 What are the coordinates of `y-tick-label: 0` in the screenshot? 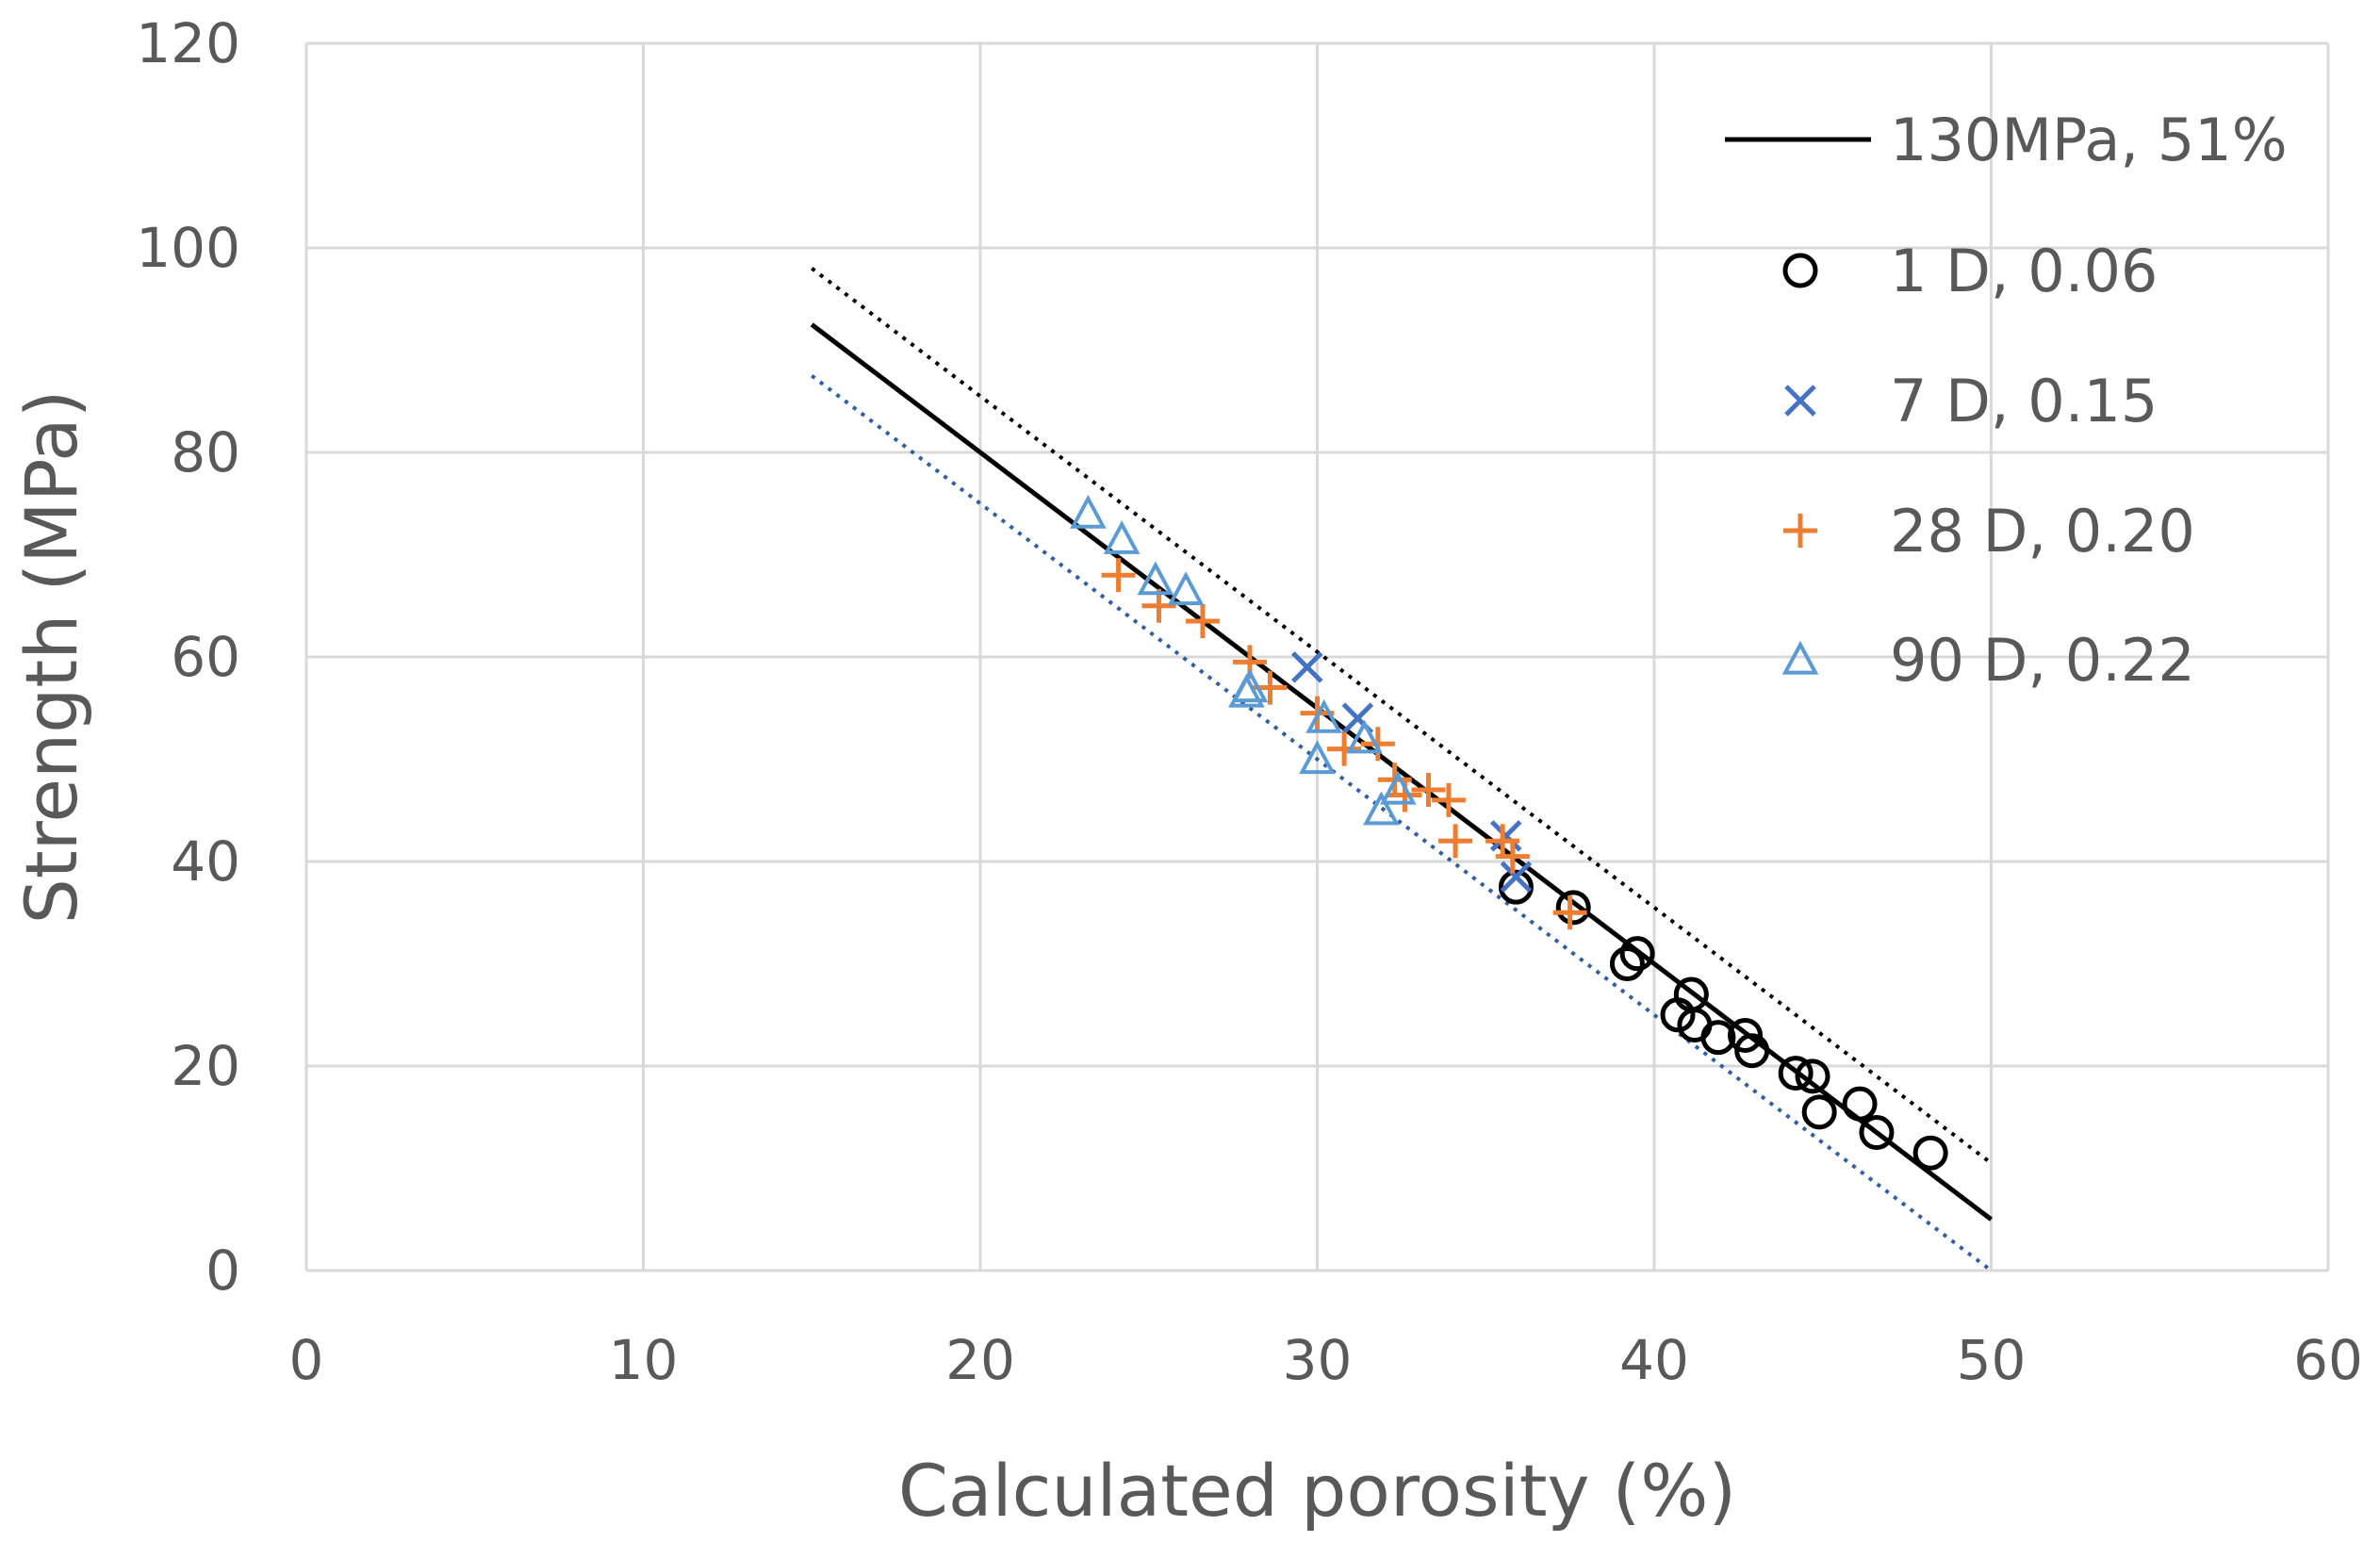 It's located at (222, 1271).